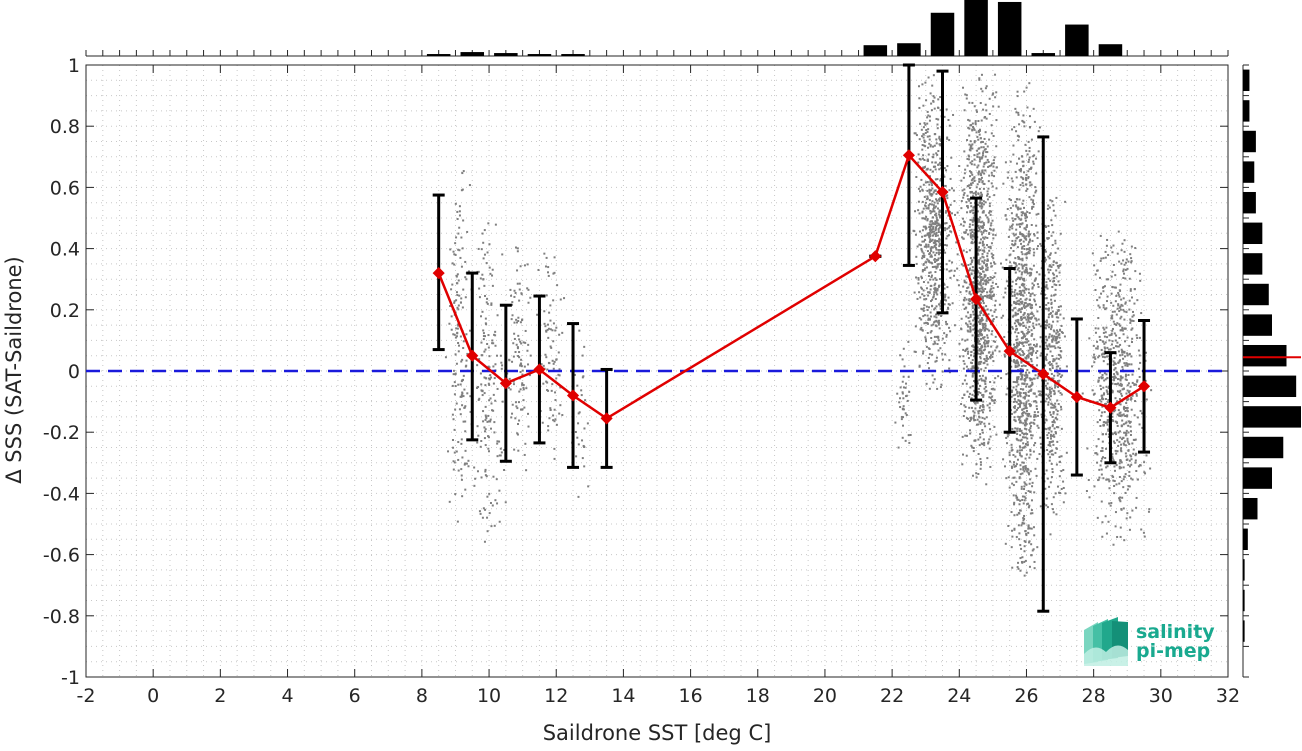 This screenshot has width=1302, height=751. Describe the element at coordinates (65, 188) in the screenshot. I see `y-tick-label: 0.6` at that location.